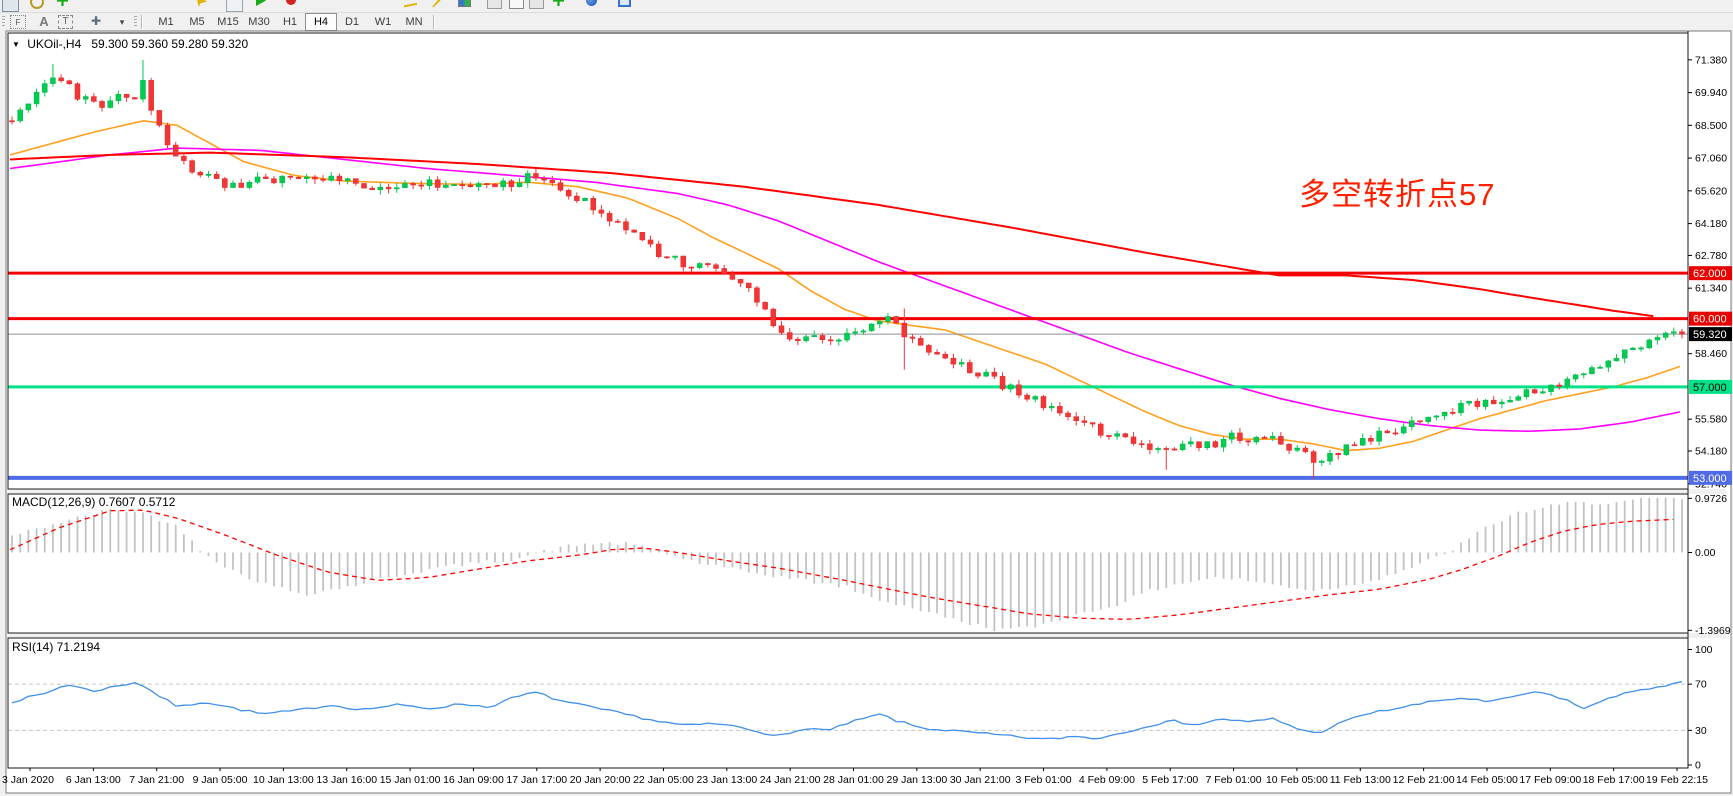 This screenshot has height=796, width=1733. Describe the element at coordinates (62, 3) in the screenshot. I see `add-chart-icon` at that location.